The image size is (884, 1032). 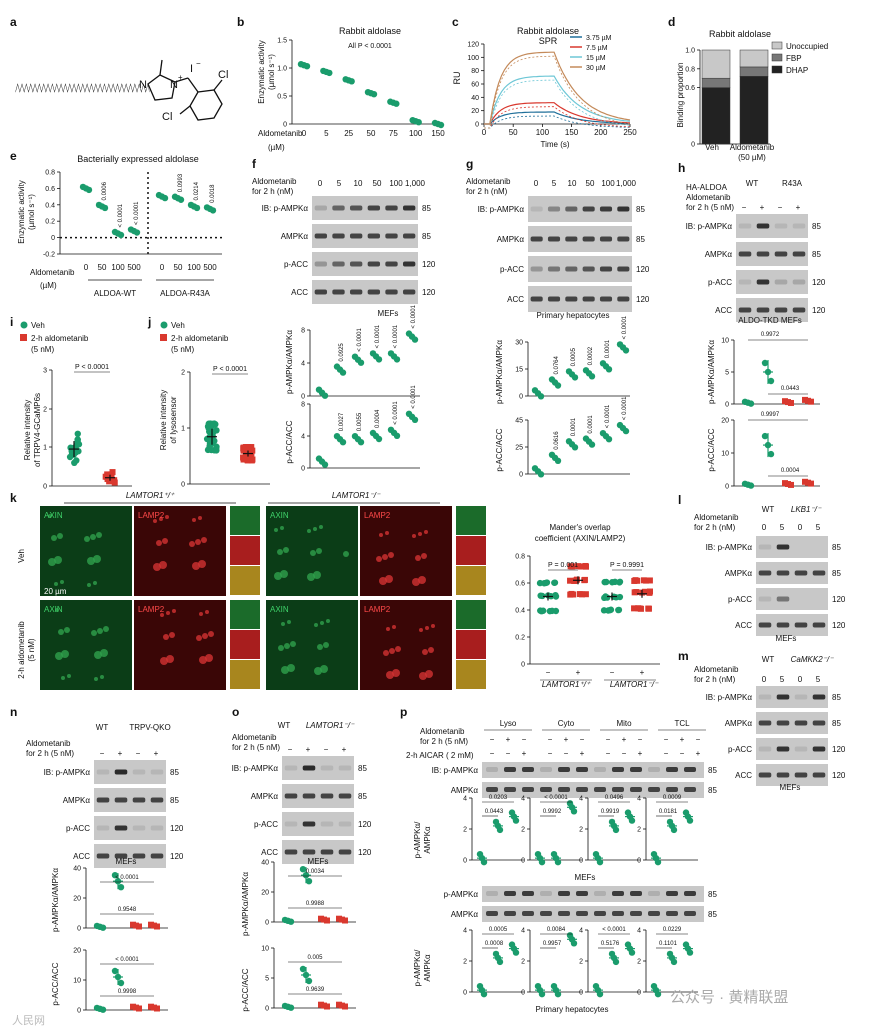 I want to click on chart-k-ytick-label: 0.6, so click(x=520, y=584).